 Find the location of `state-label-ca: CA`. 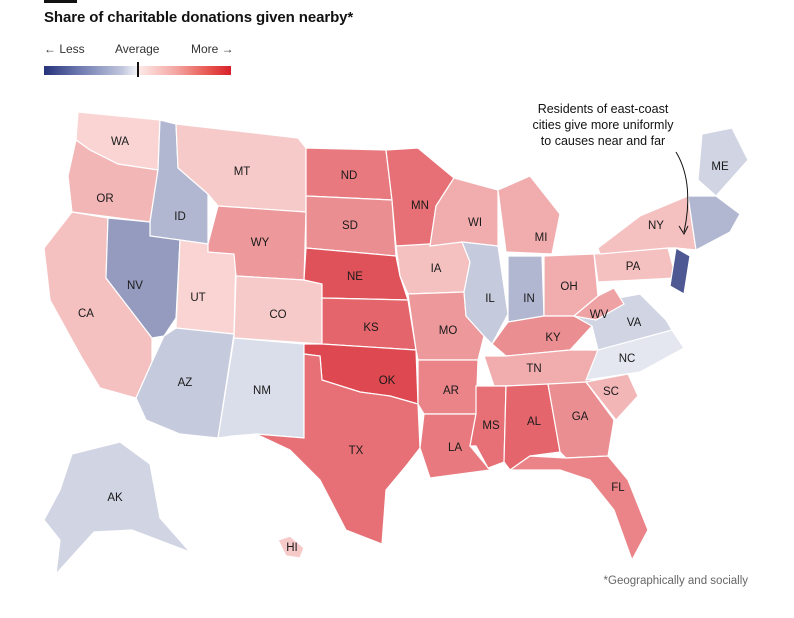

state-label-ca: CA is located at coordinates (86, 314).